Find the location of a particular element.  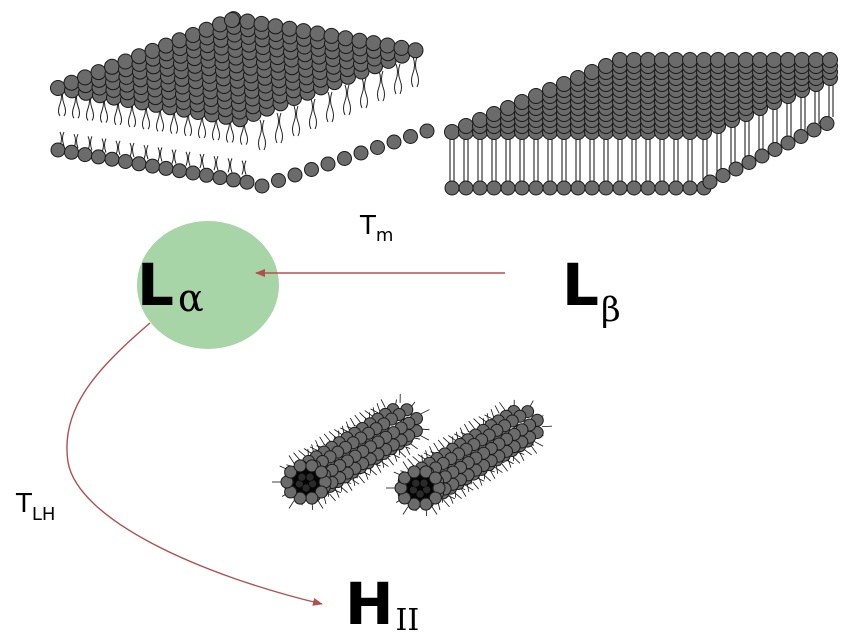

h-ii-label: HII is located at coordinates (382, 602).